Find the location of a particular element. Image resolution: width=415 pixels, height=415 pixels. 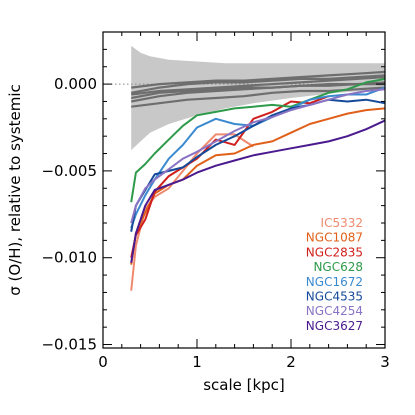

y-axis-label: σ (O/H), relative to systemic is located at coordinates (15, 189).